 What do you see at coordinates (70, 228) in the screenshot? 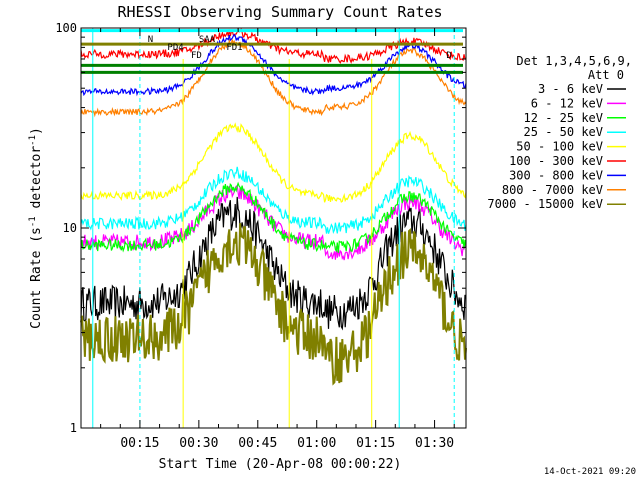
I see `y-tick-label: 10` at bounding box center [70, 228].